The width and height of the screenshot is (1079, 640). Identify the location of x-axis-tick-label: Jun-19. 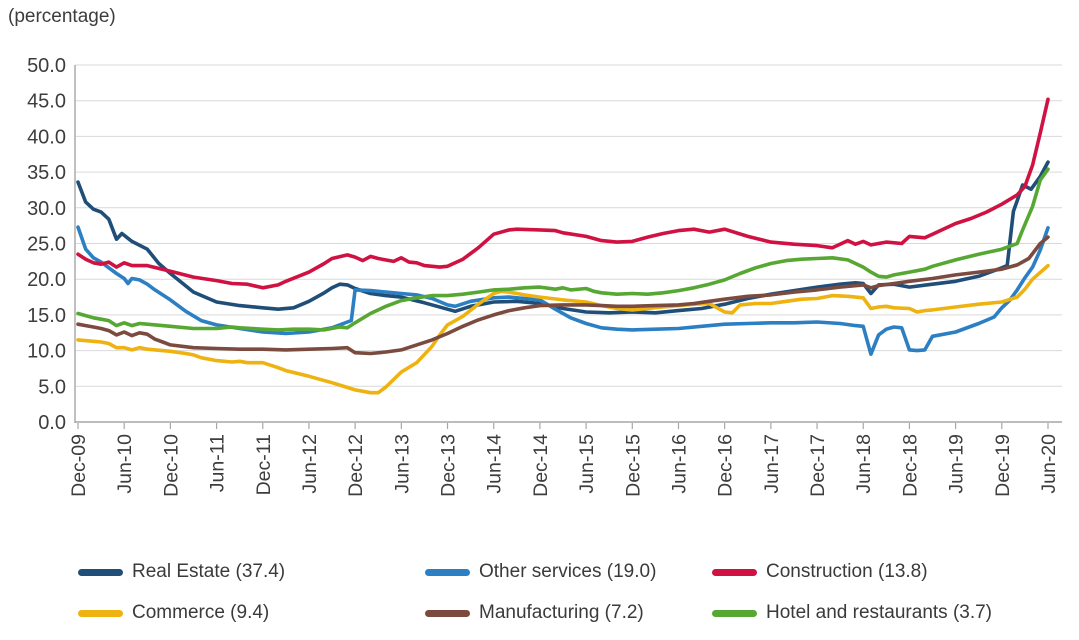
(957, 464).